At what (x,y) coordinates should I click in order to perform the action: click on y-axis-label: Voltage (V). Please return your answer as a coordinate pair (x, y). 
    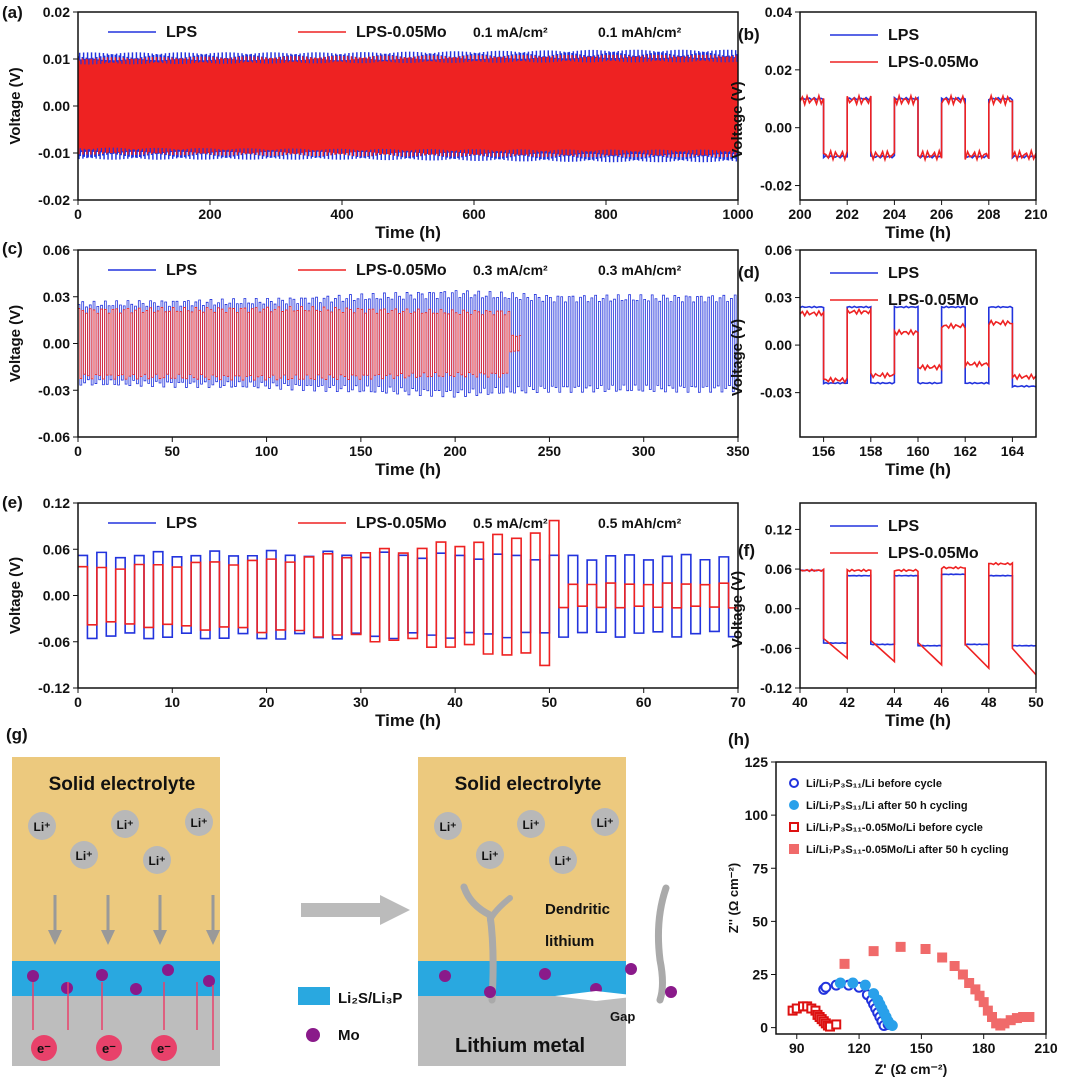
    Looking at the image, I should click on (15, 595).